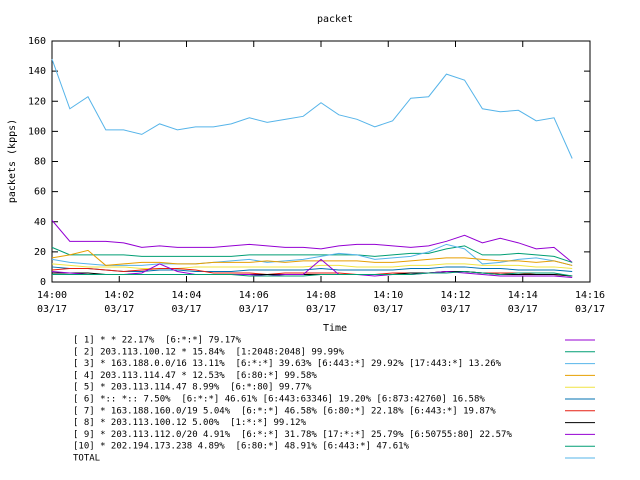  Describe the element at coordinates (455, 302) in the screenshot. I see `x-tick-label: 14:12 03/17` at that location.